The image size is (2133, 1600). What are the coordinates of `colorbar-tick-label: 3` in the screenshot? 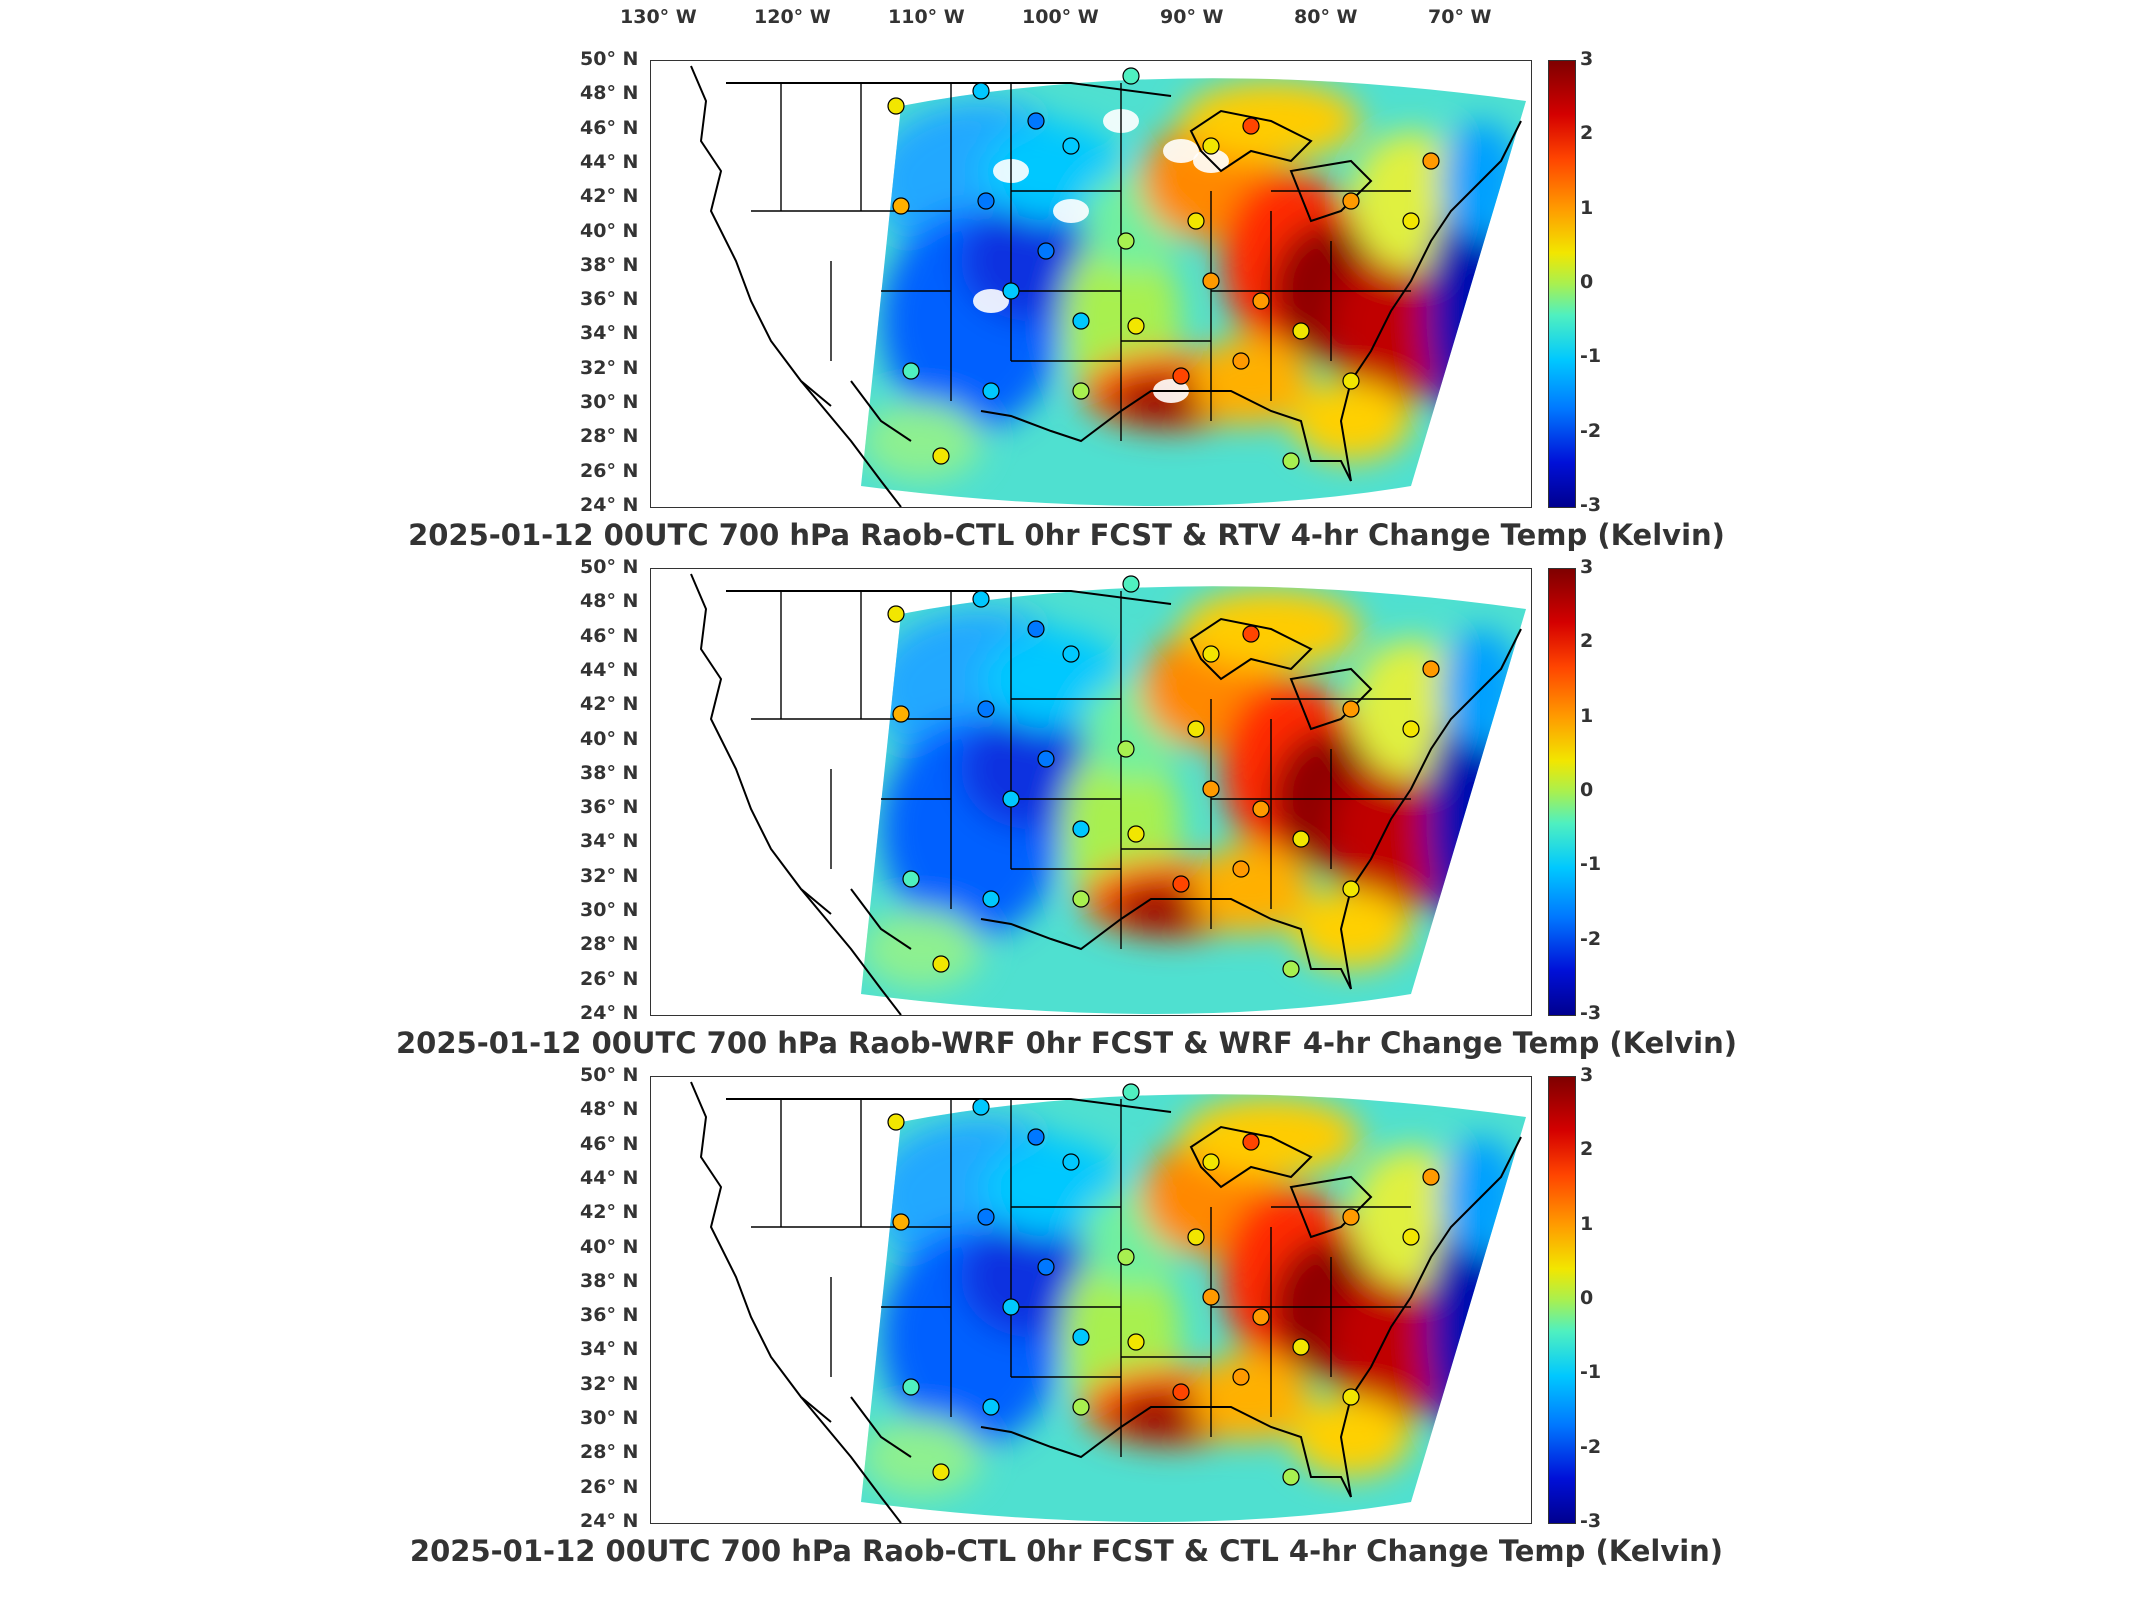 It's located at (1587, 567).